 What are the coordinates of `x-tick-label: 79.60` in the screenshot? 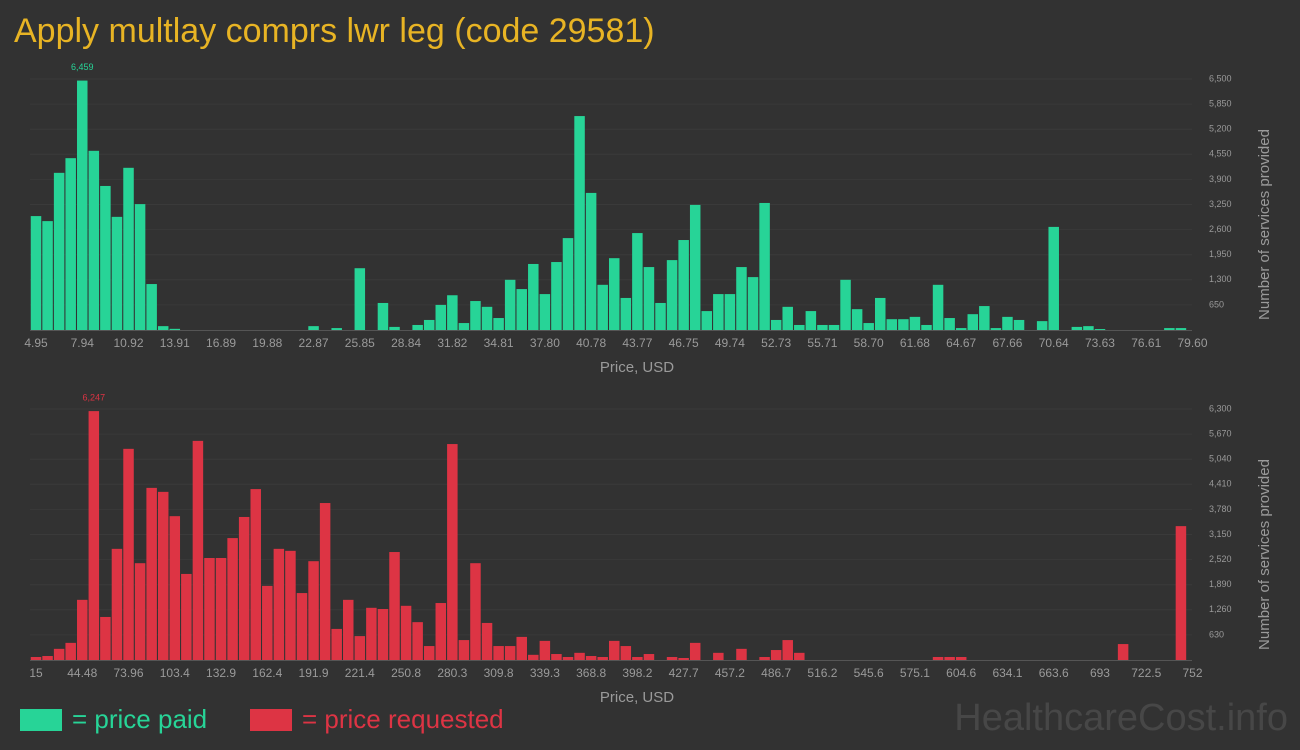 It's located at (1192, 343).